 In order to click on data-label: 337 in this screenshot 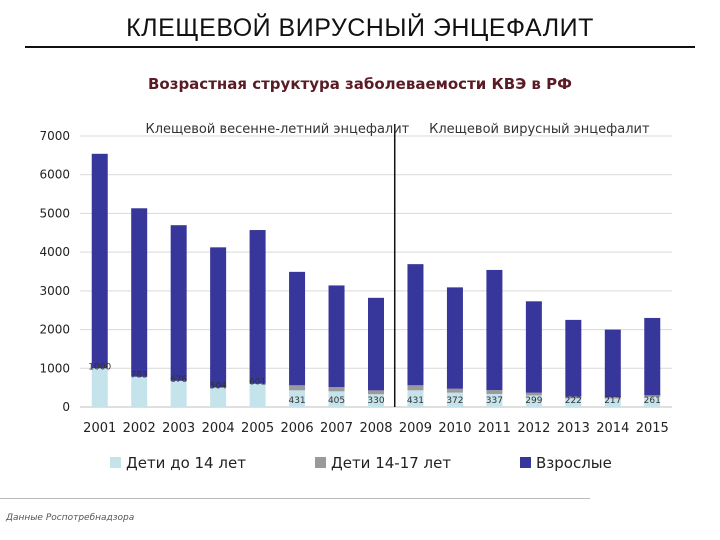, I will do `click(494, 401)`.